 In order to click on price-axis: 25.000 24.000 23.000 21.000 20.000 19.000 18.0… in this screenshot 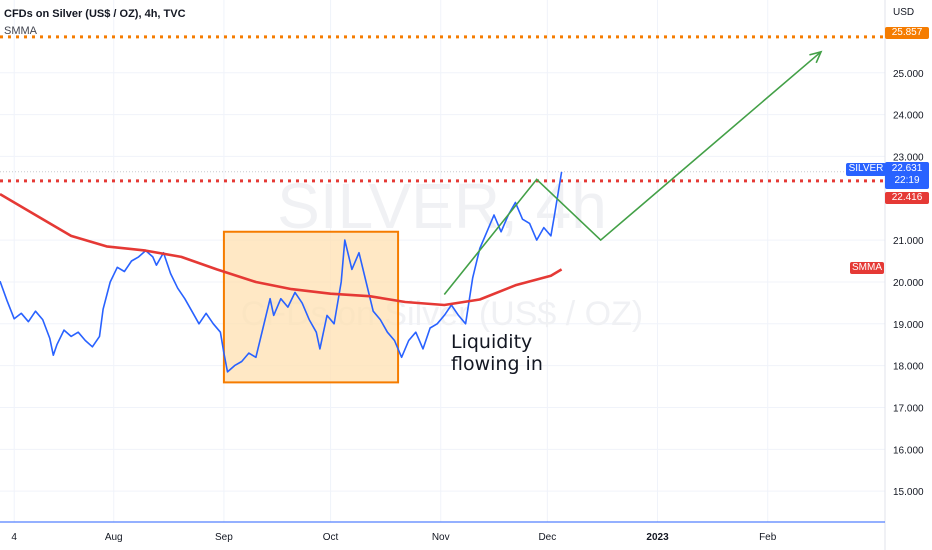, I will do `click(908, 283)`.